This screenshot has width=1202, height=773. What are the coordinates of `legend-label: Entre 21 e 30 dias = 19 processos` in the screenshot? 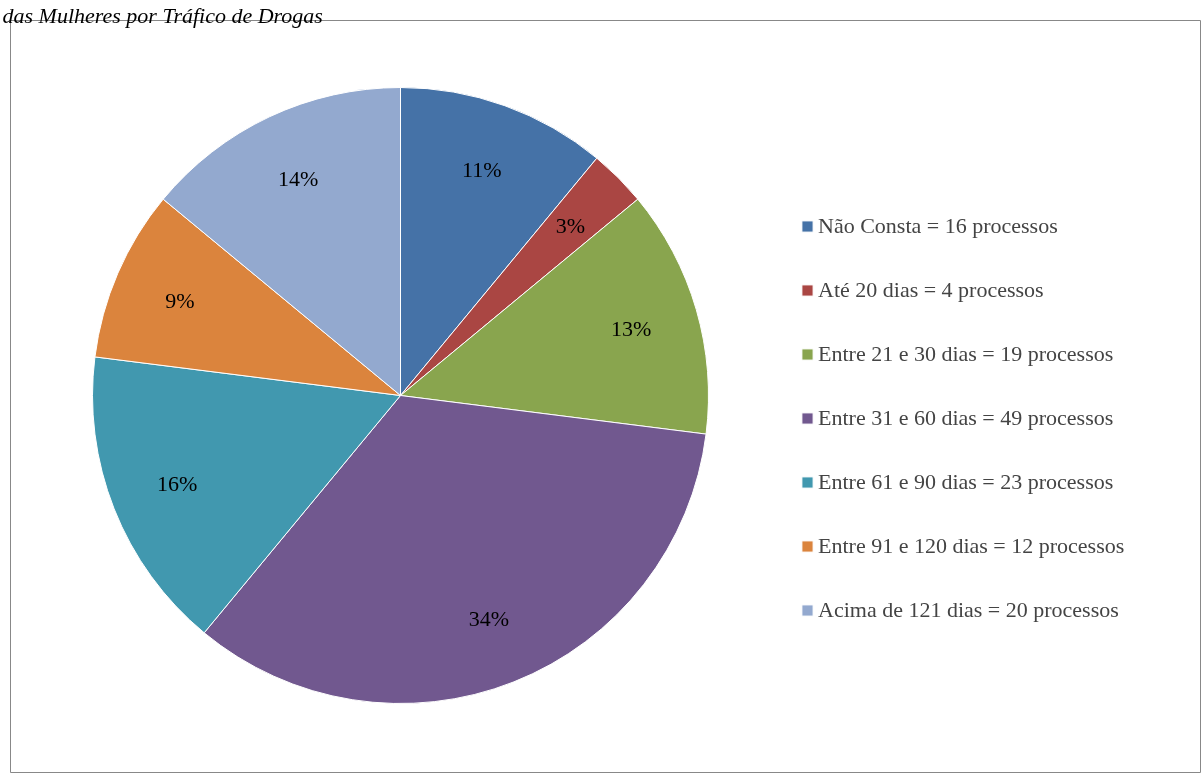 It's located at (966, 354).